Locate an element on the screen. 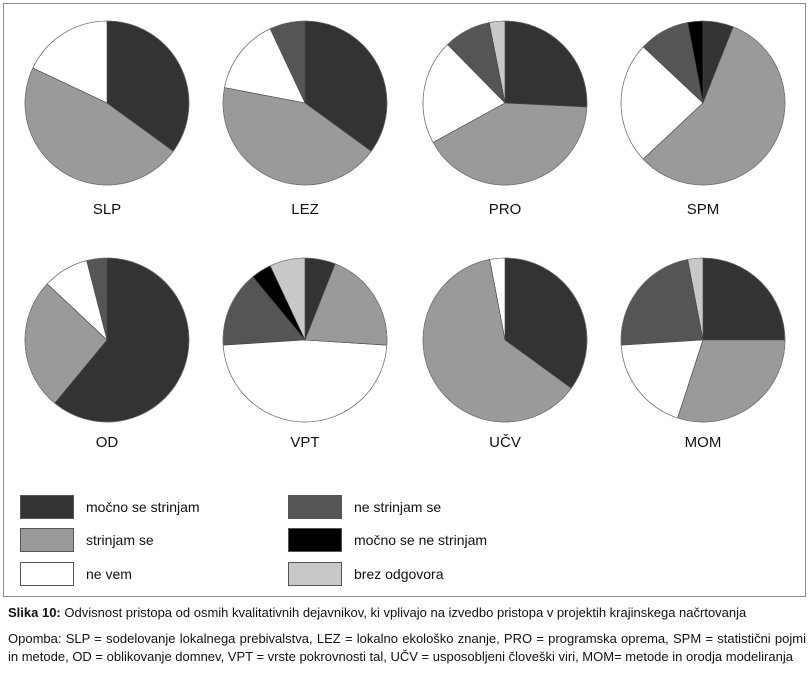 The width and height of the screenshot is (812, 680). legend-label: močno se strinjam is located at coordinates (143, 507).